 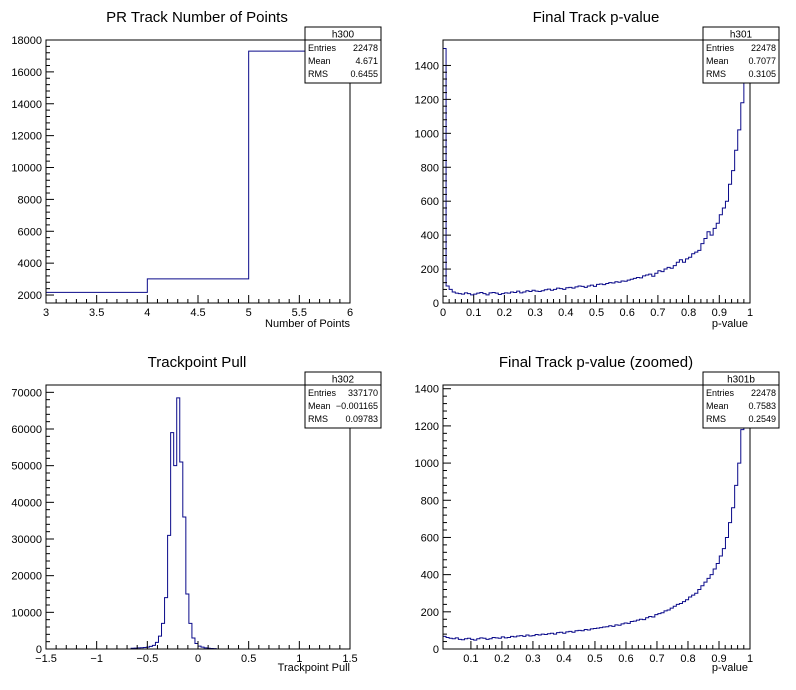 What do you see at coordinates (197, 17) in the screenshot?
I see `chart-title: PR Track Number of Points` at bounding box center [197, 17].